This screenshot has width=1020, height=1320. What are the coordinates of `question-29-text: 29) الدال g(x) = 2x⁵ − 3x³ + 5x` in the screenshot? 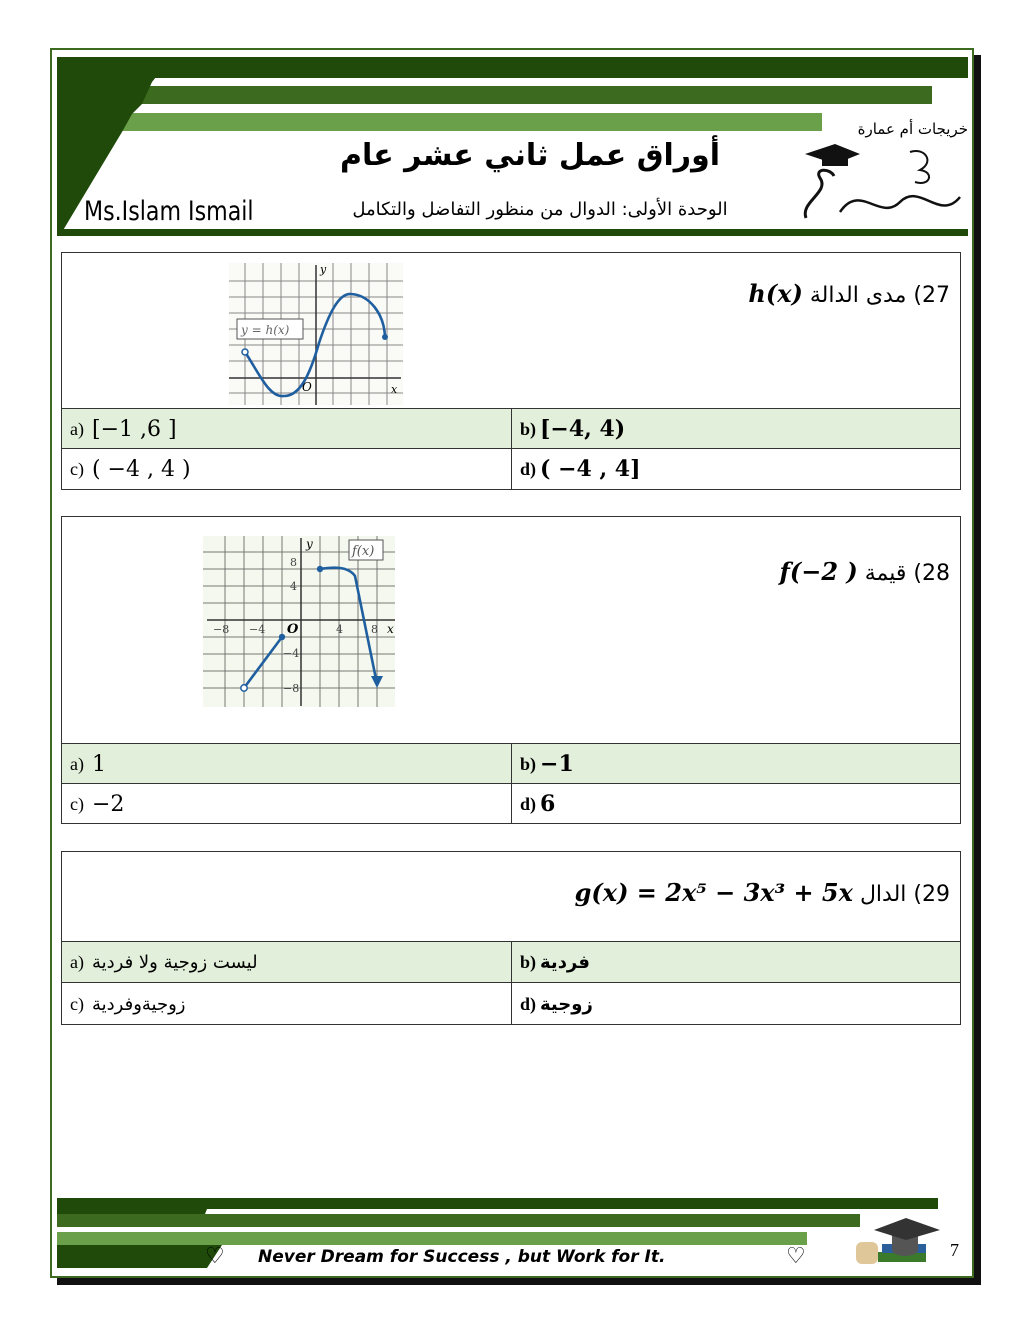 It's located at (762, 892).